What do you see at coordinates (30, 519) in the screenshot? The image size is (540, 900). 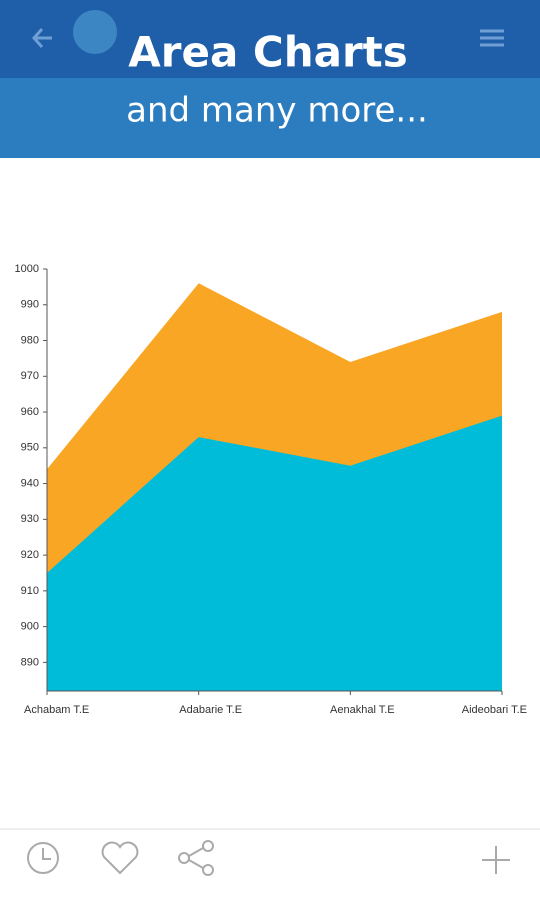 I see `y-tick-label: 930` at bounding box center [30, 519].